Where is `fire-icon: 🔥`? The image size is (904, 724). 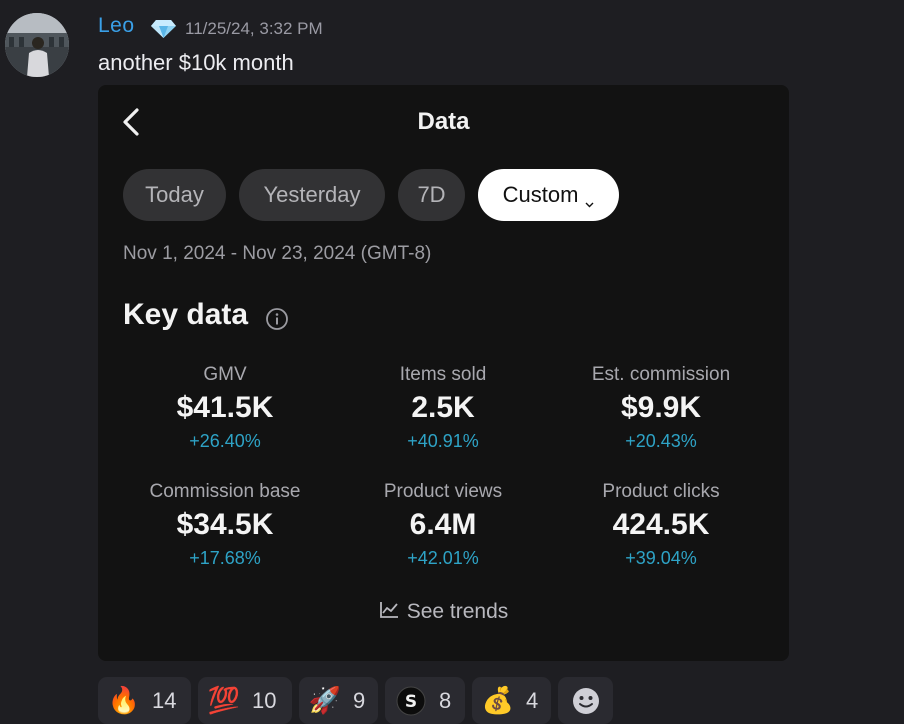 fire-icon: 🔥 is located at coordinates (124, 700).